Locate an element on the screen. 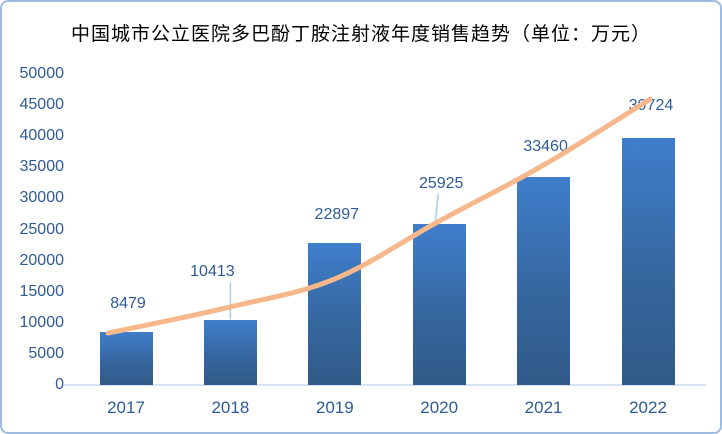 This screenshot has width=722, height=434. x-label-2019: 2019 is located at coordinates (334, 407).